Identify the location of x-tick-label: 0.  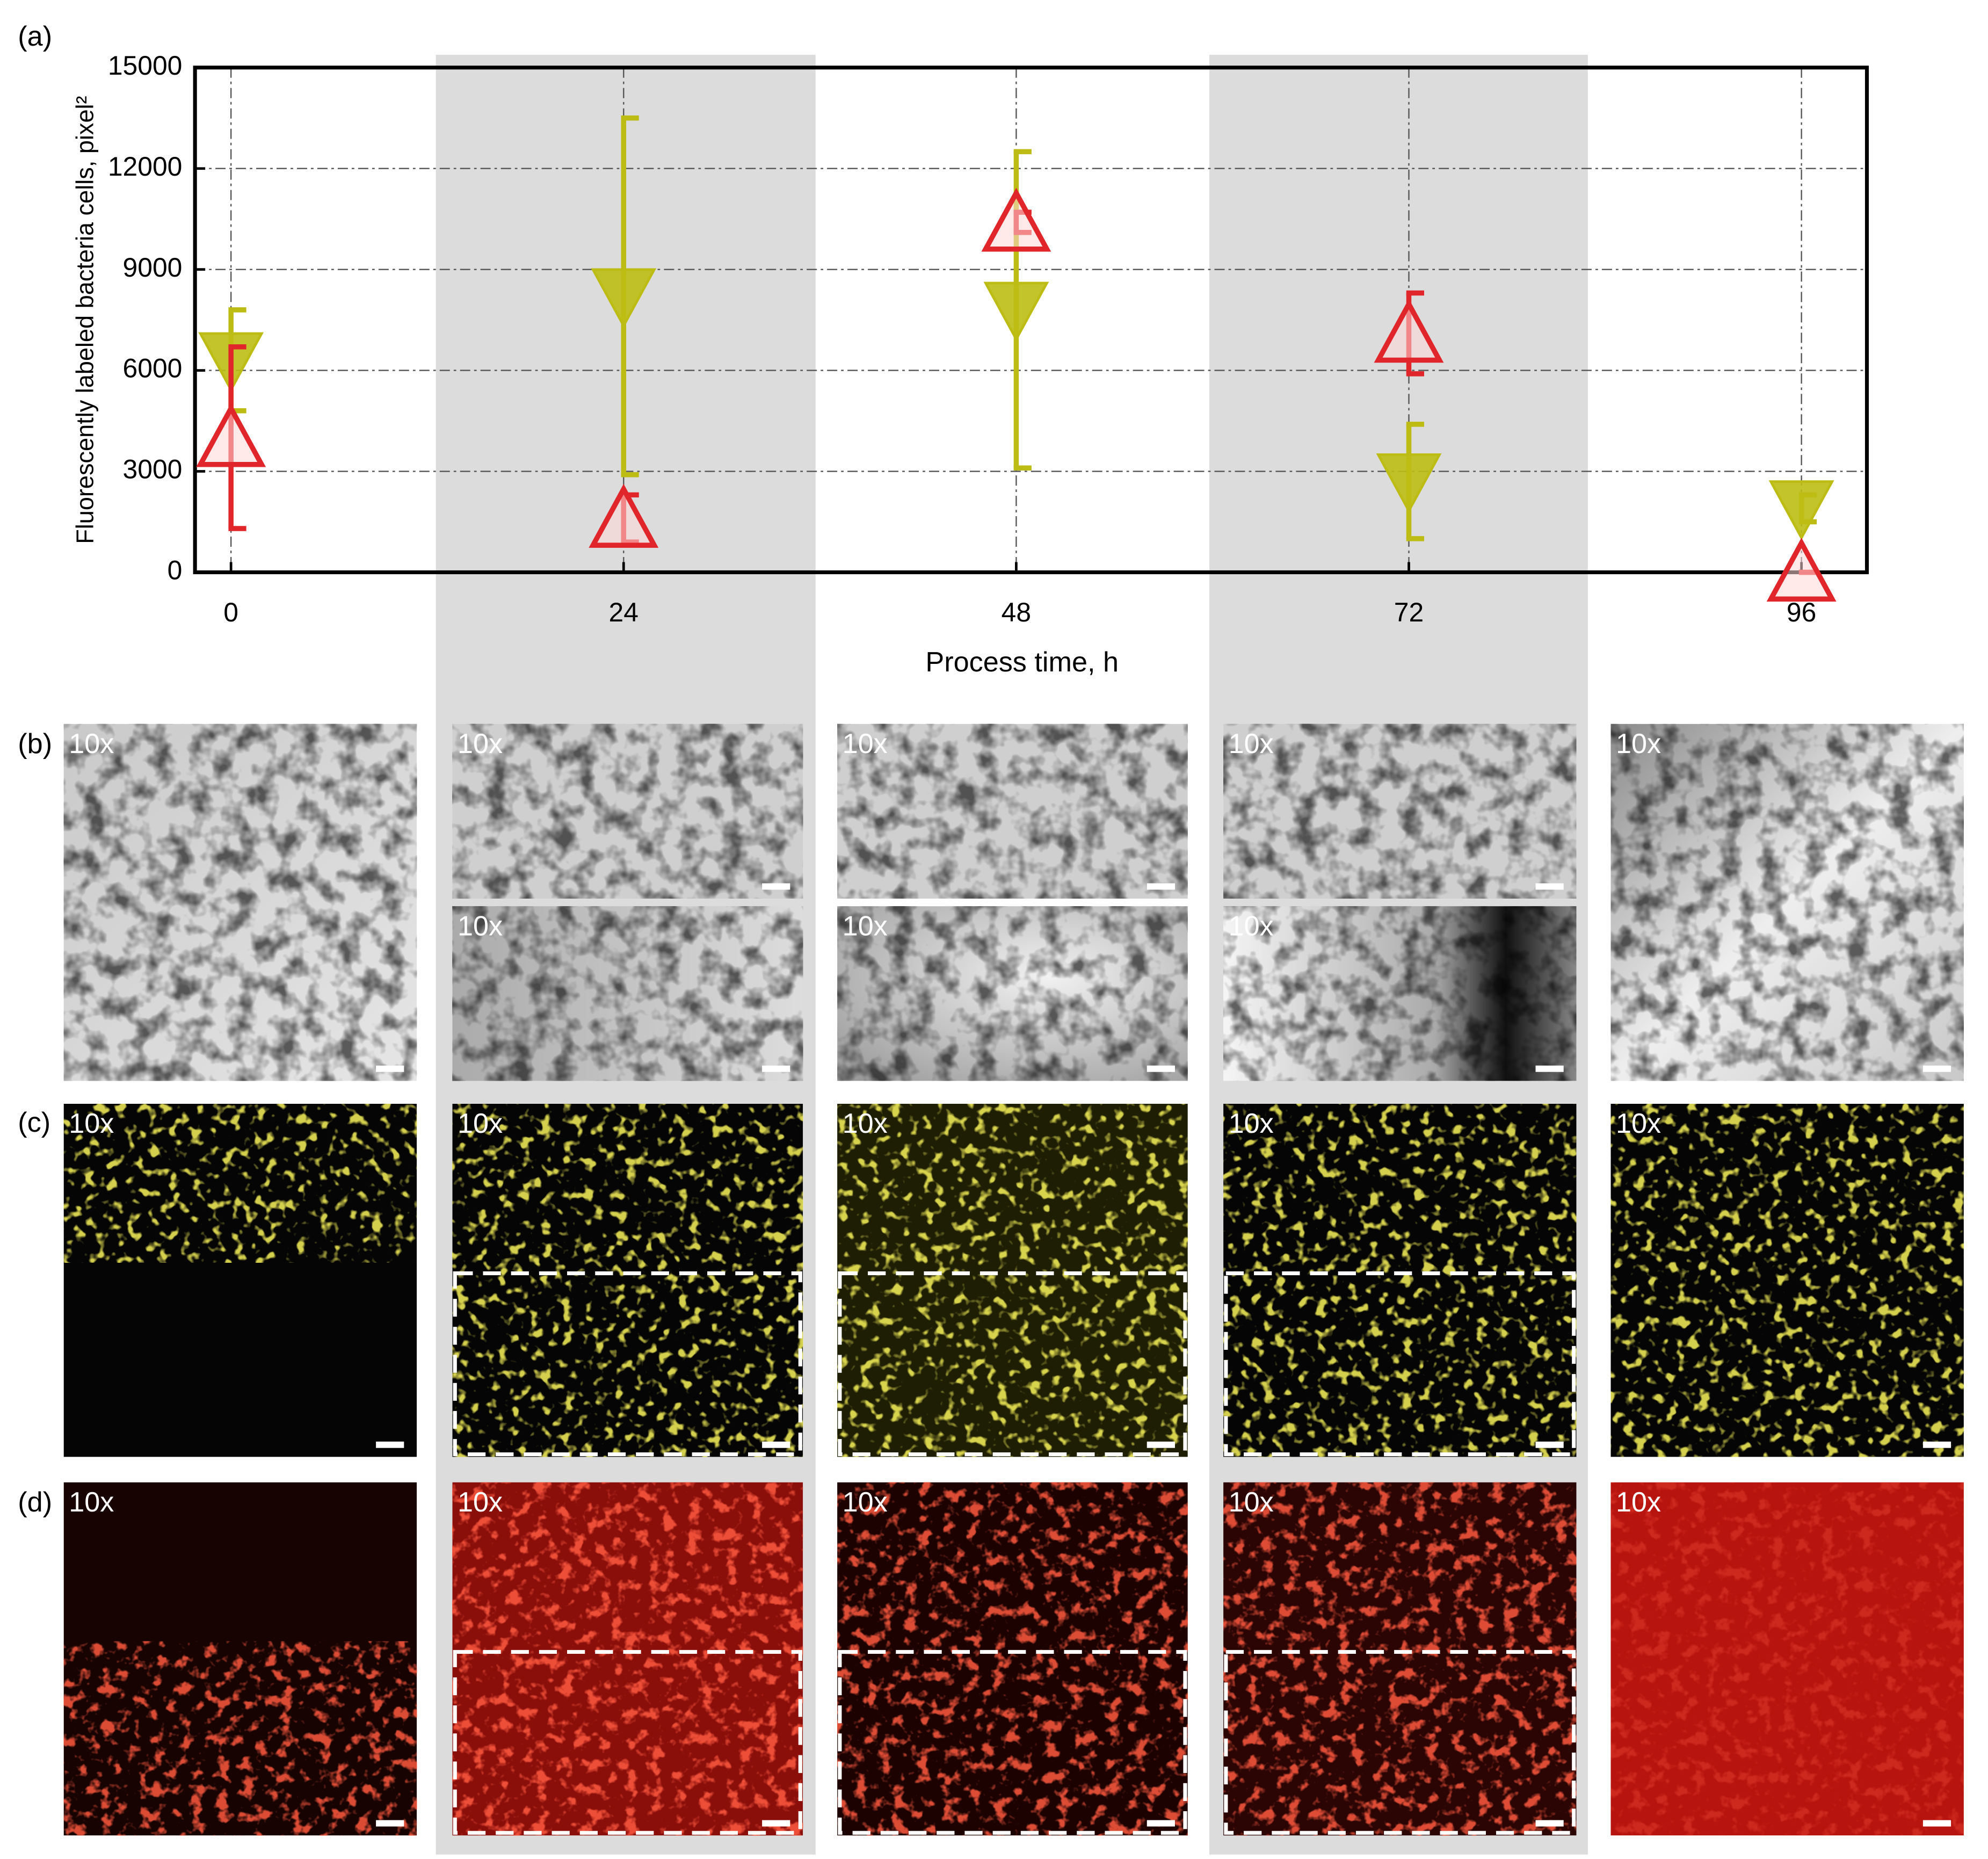
(230, 612).